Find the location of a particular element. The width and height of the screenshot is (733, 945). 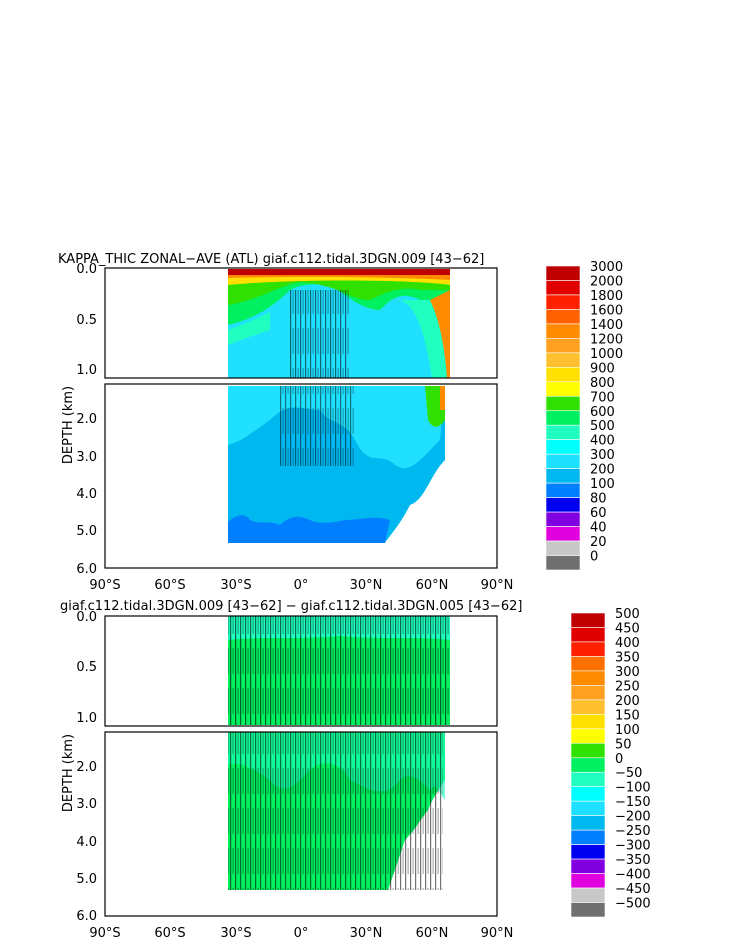

x-tick-label: 90°N is located at coordinates (497, 585).